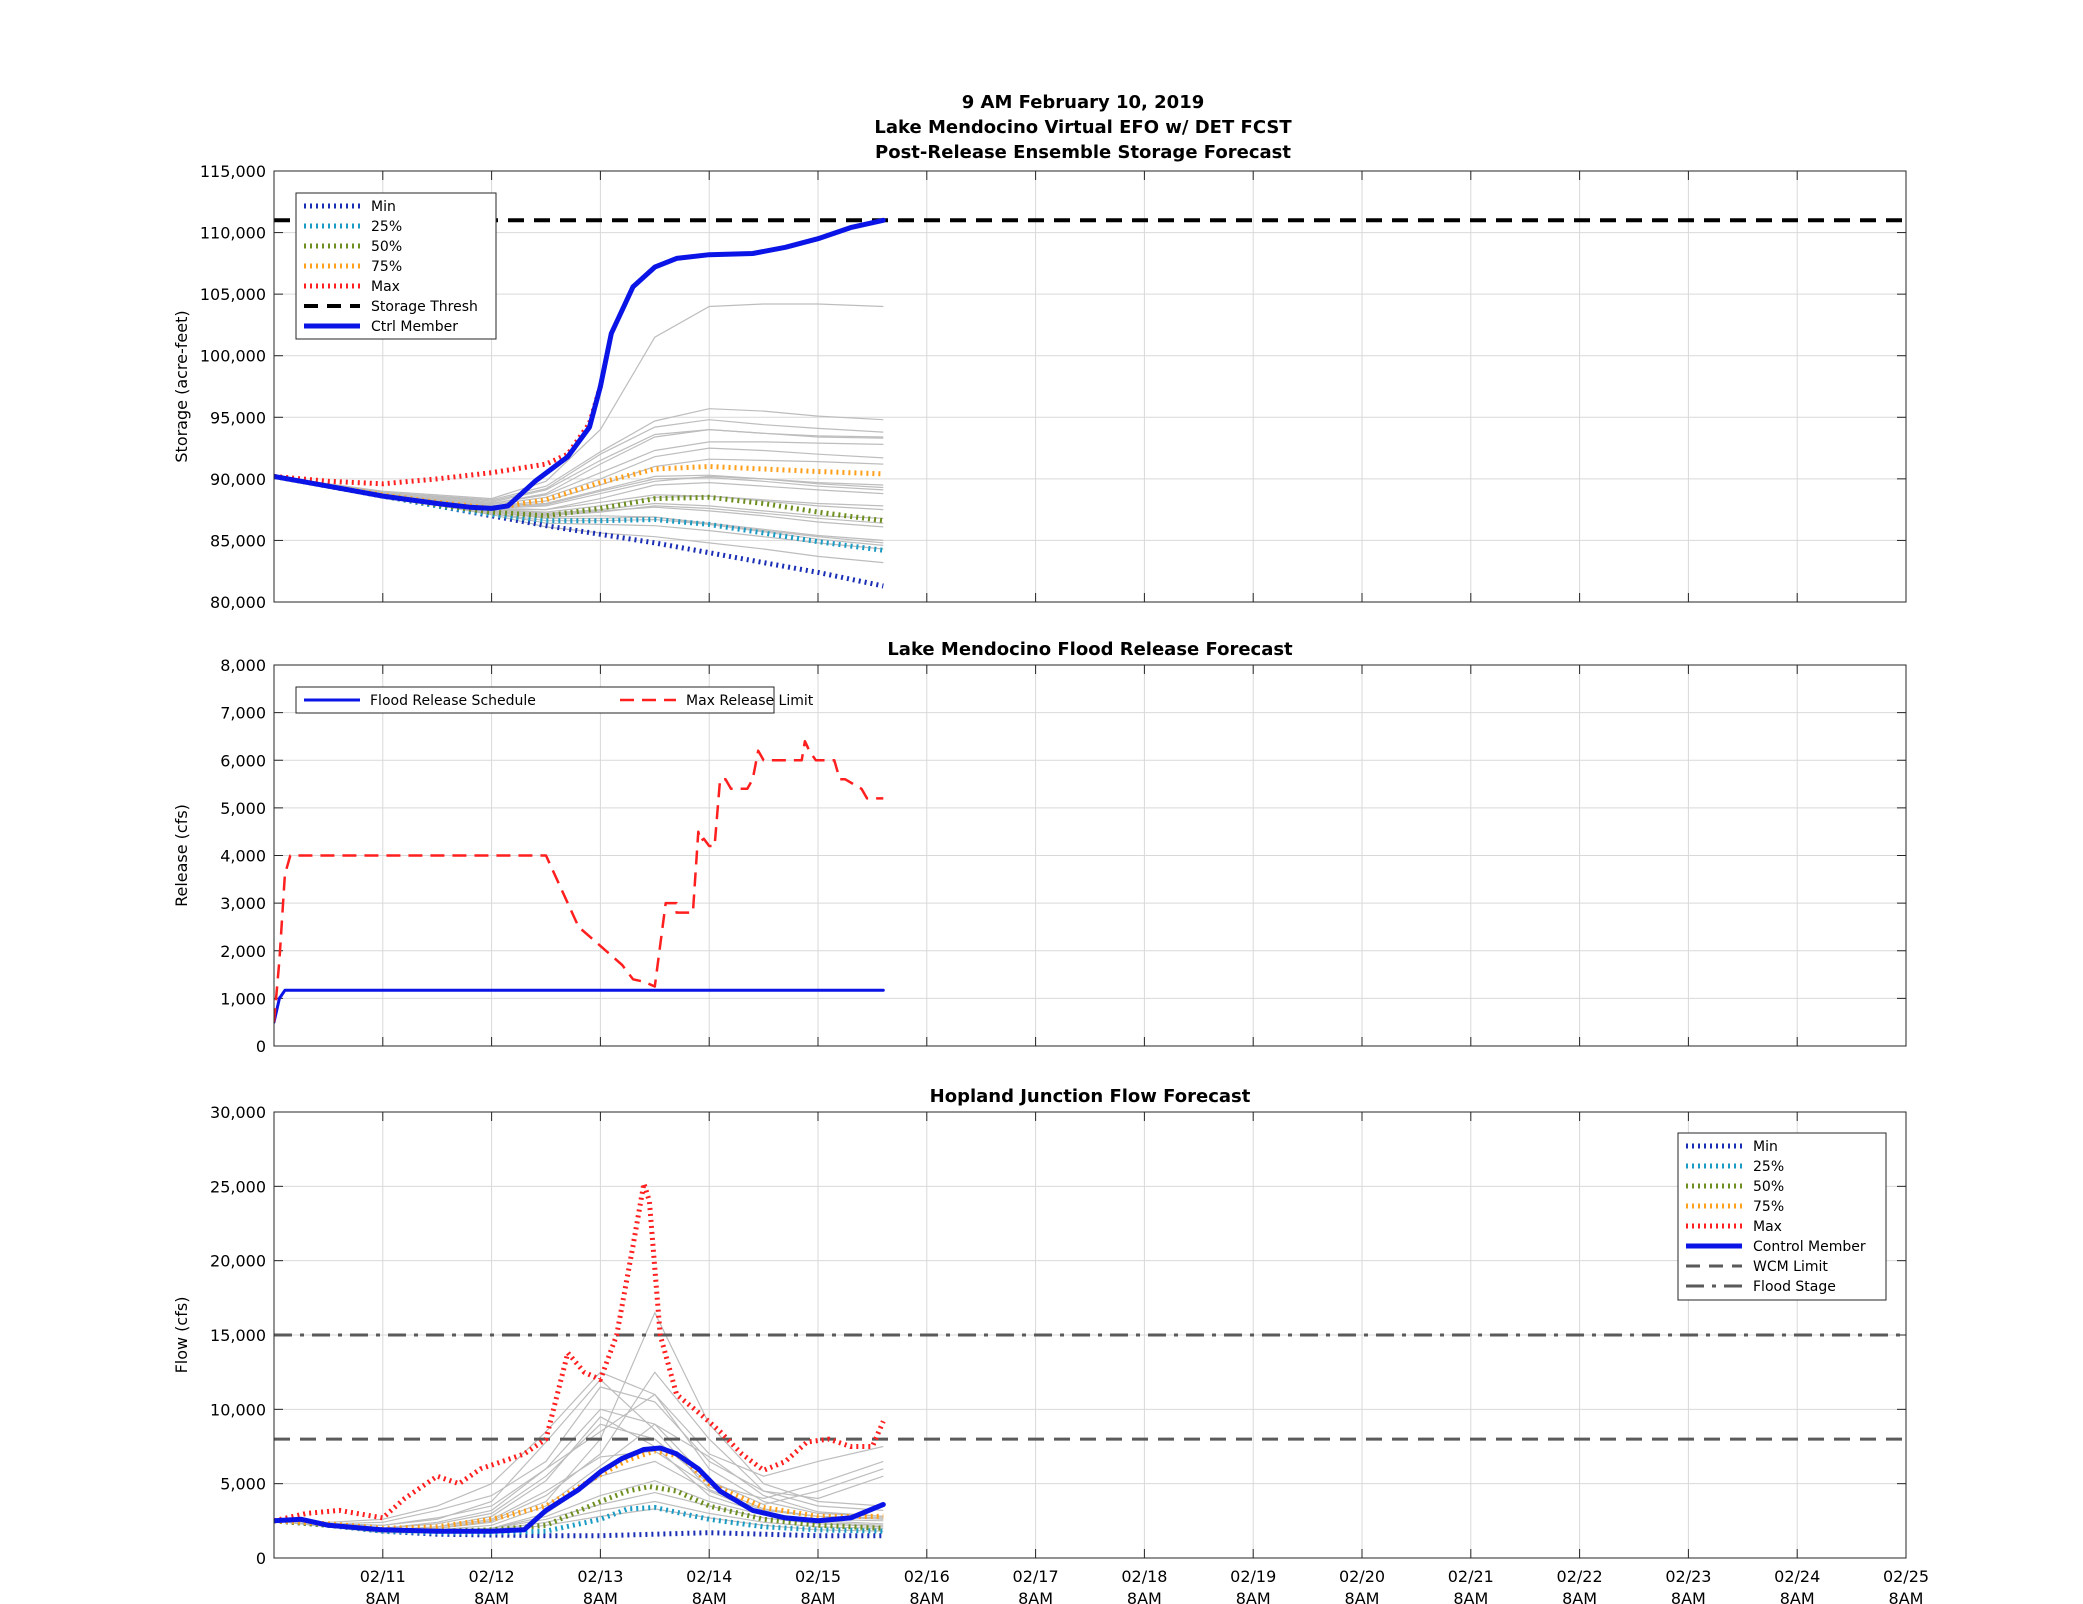  What do you see at coordinates (750, 701) in the screenshot?
I see `legend-label: Max Release Limit` at bounding box center [750, 701].